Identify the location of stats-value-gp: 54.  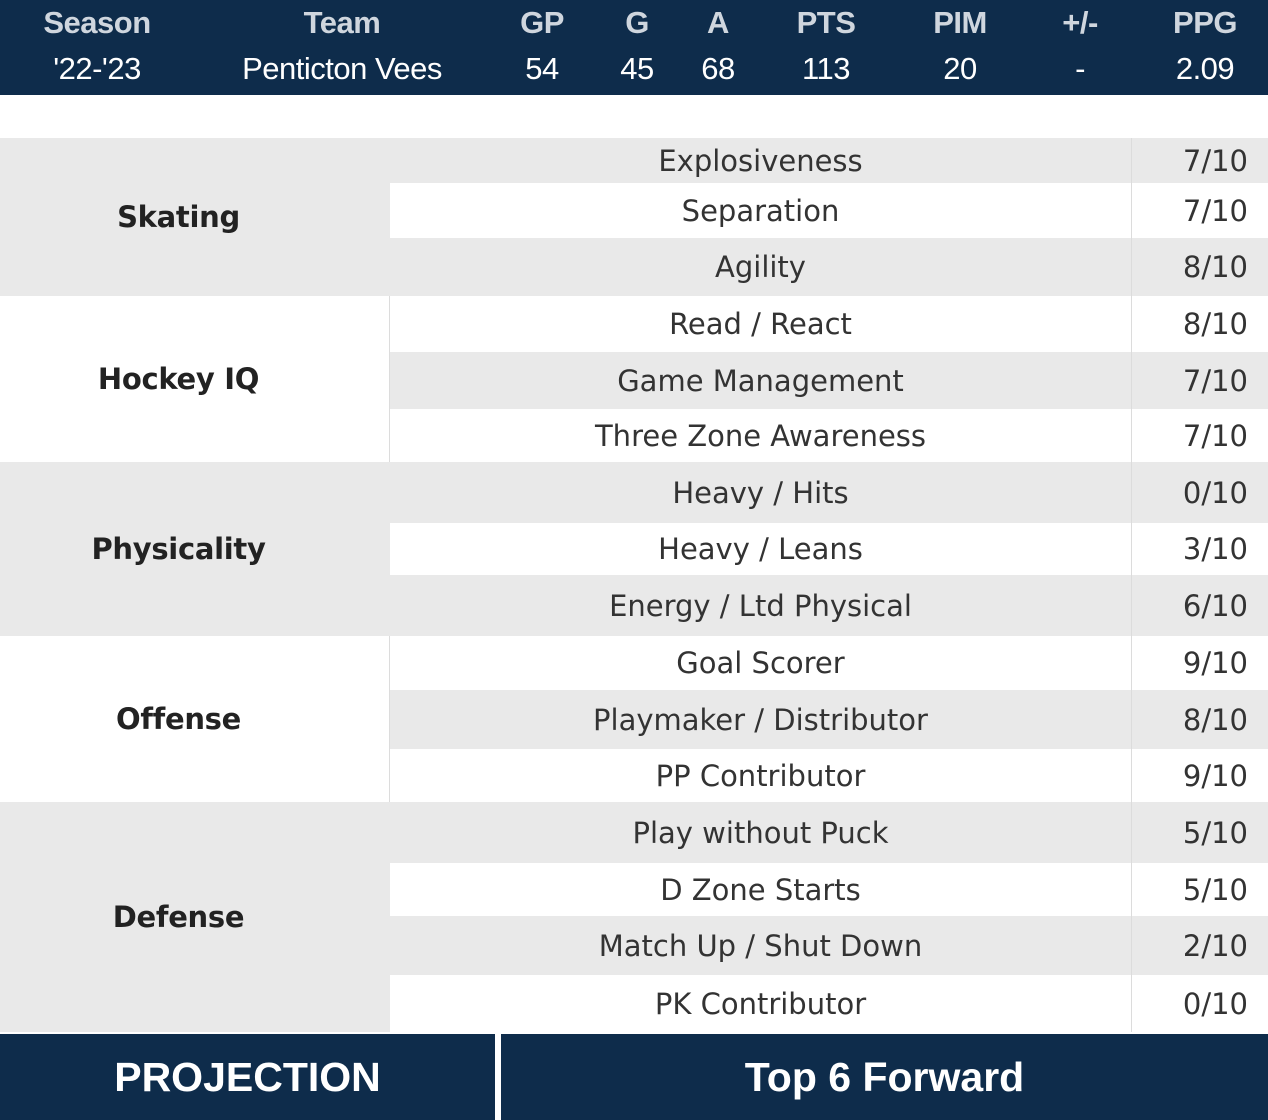
(542, 68).